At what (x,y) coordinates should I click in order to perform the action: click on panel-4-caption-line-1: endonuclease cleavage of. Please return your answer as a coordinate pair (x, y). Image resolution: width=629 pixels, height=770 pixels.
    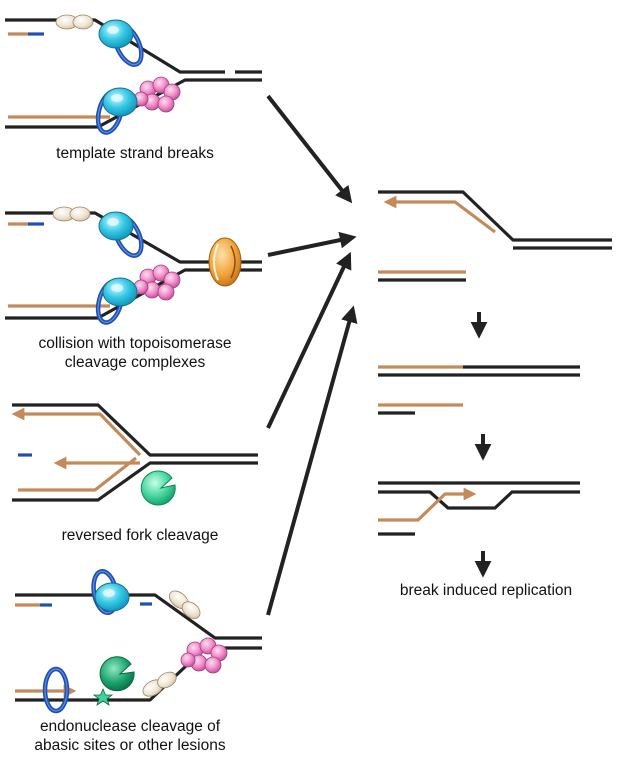
    Looking at the image, I should click on (130, 726).